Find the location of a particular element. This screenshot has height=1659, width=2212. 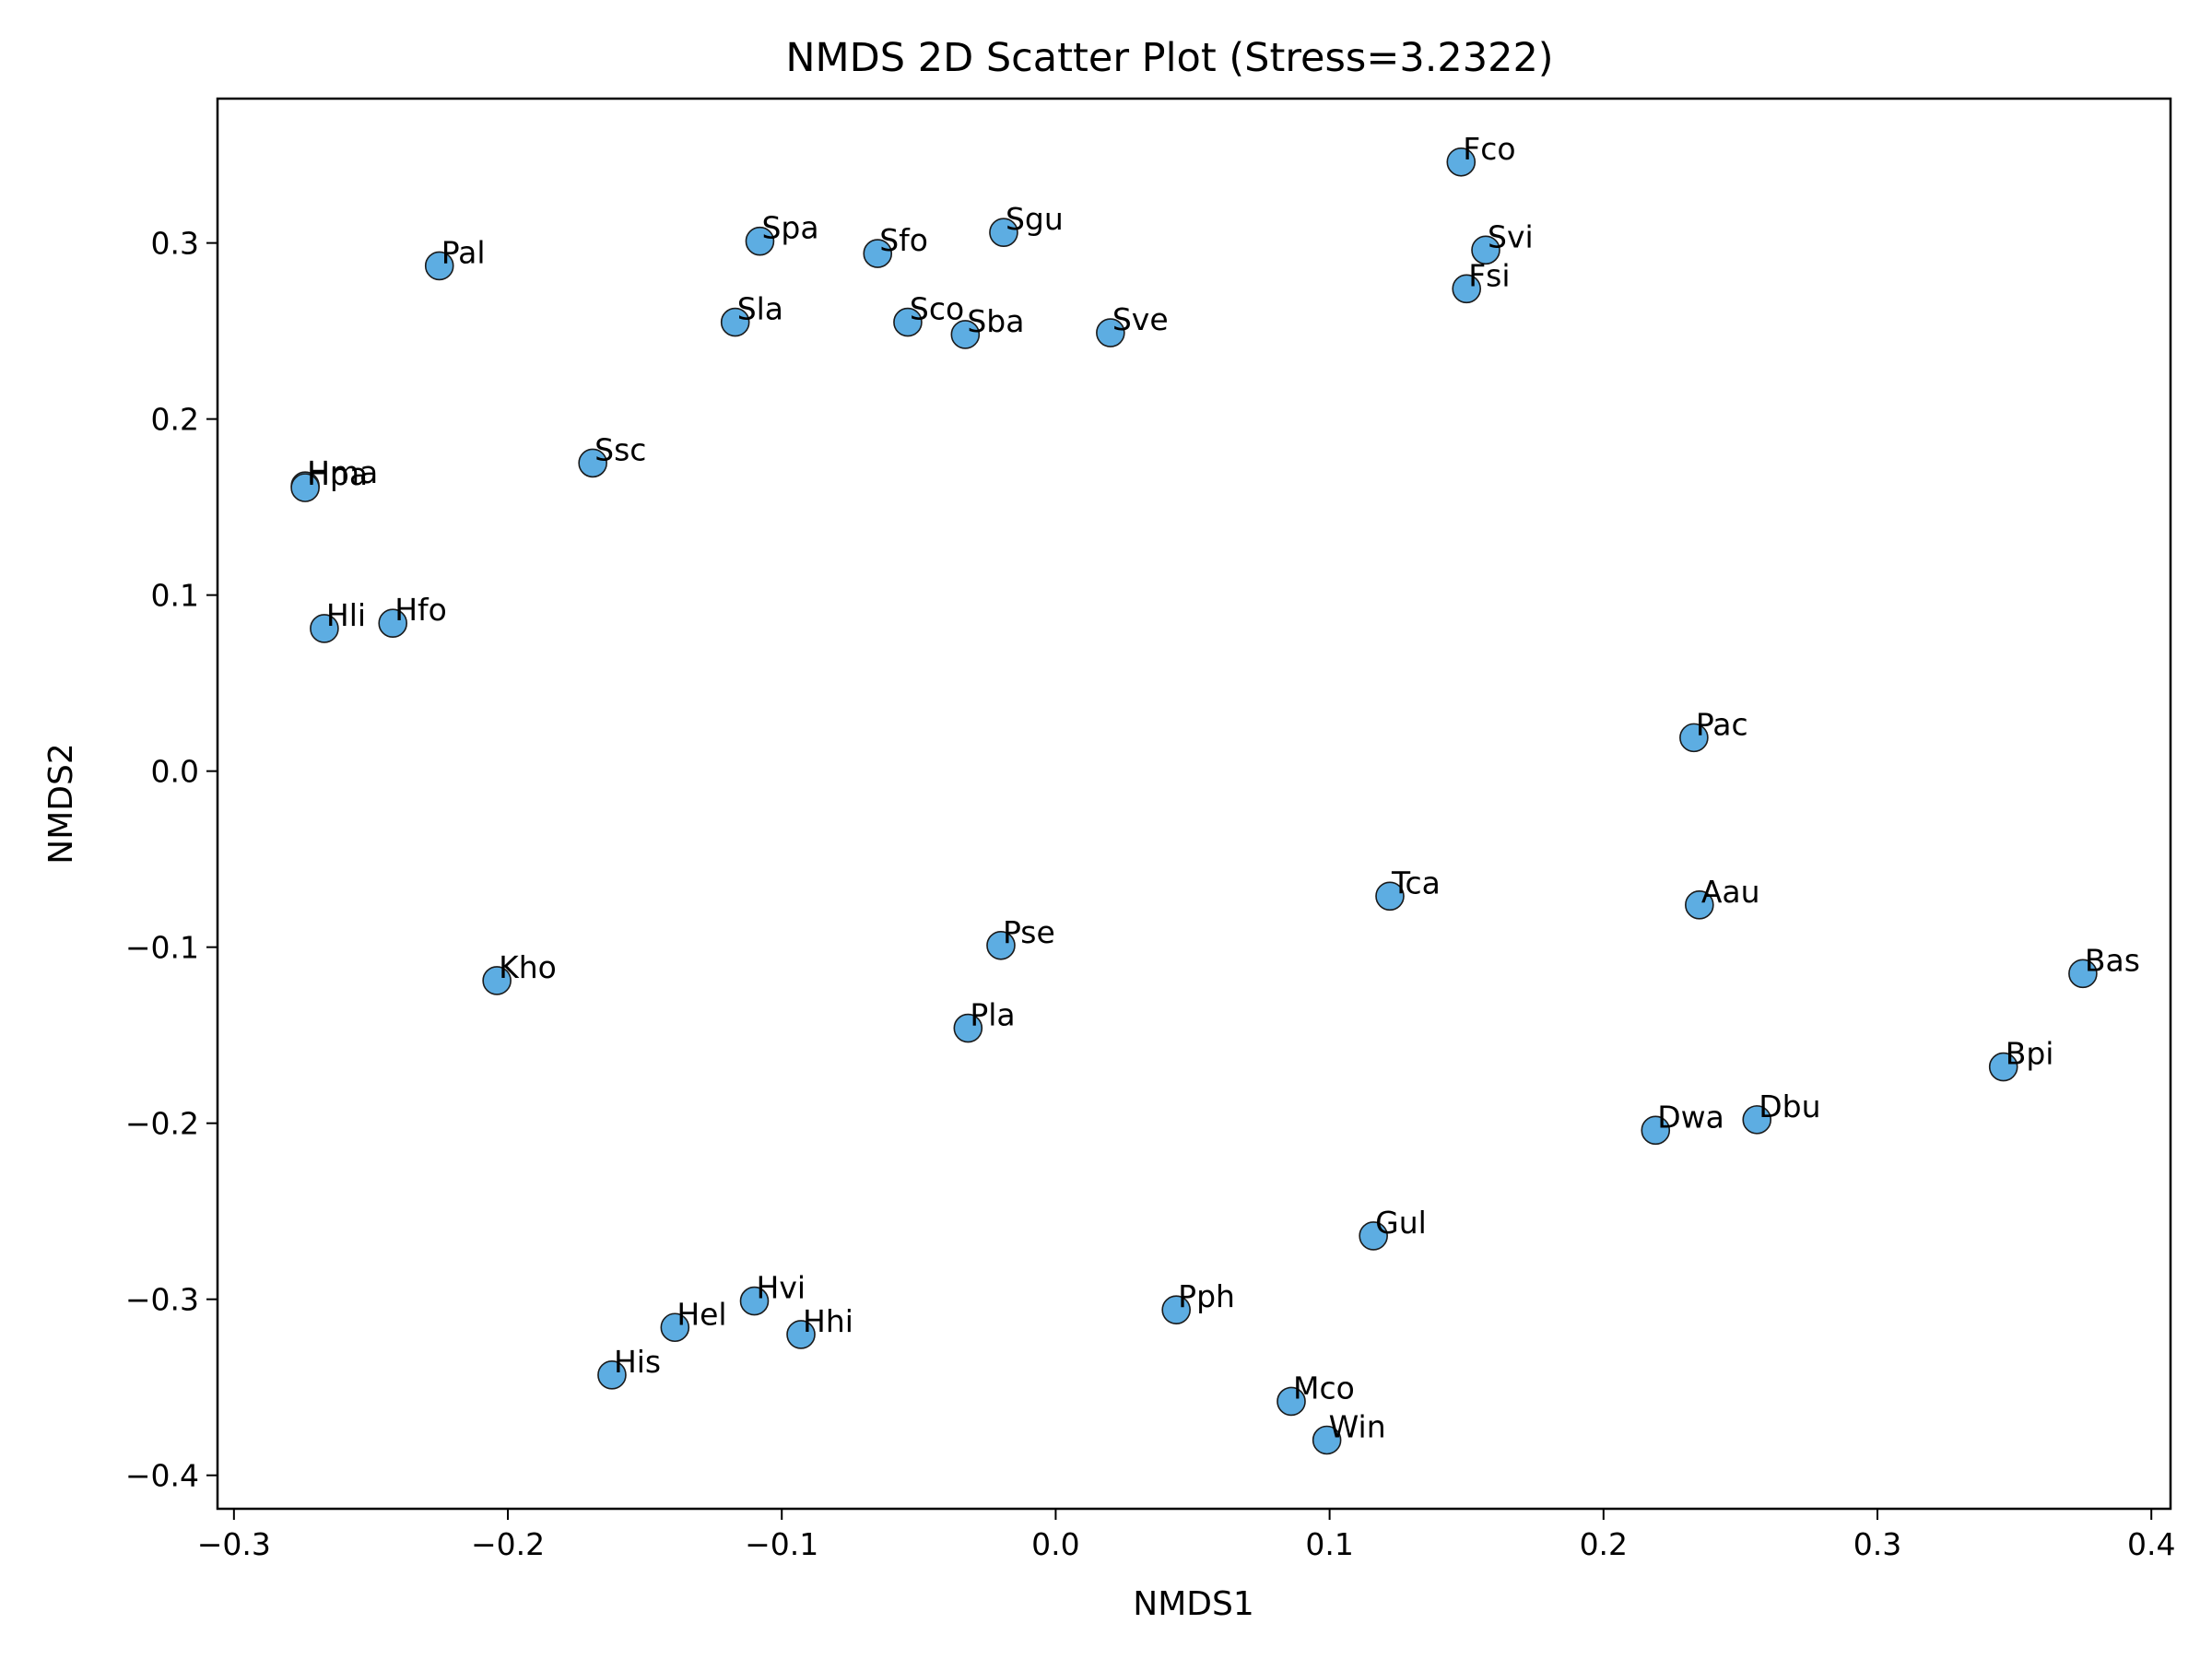

point-label: Sfo is located at coordinates (903, 240).